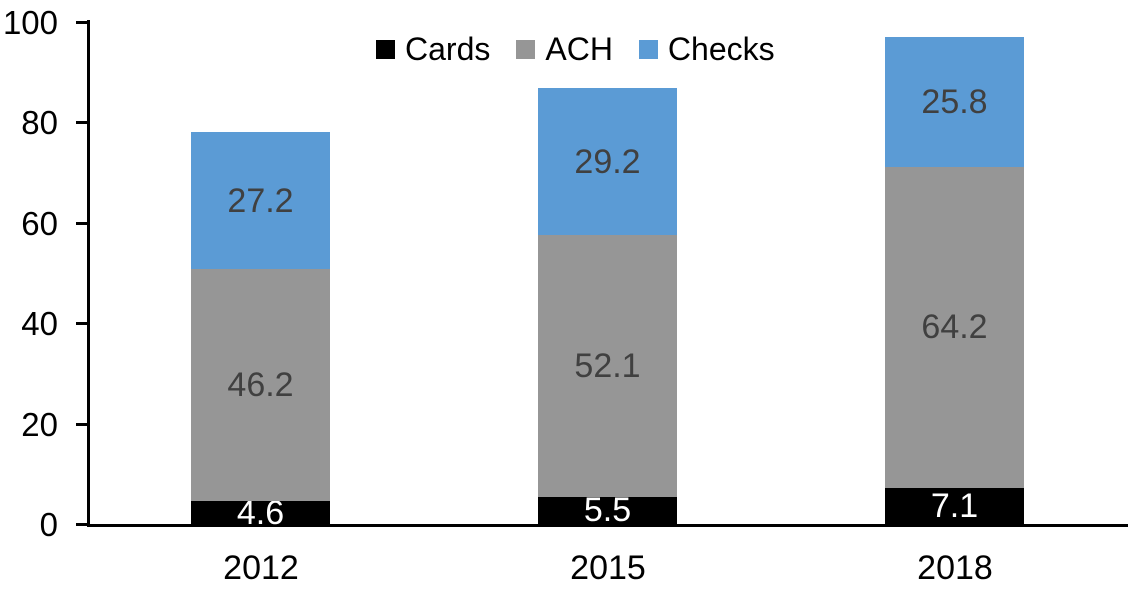  I want to click on bar-2015-cards-segment: 5.5, so click(607, 510).